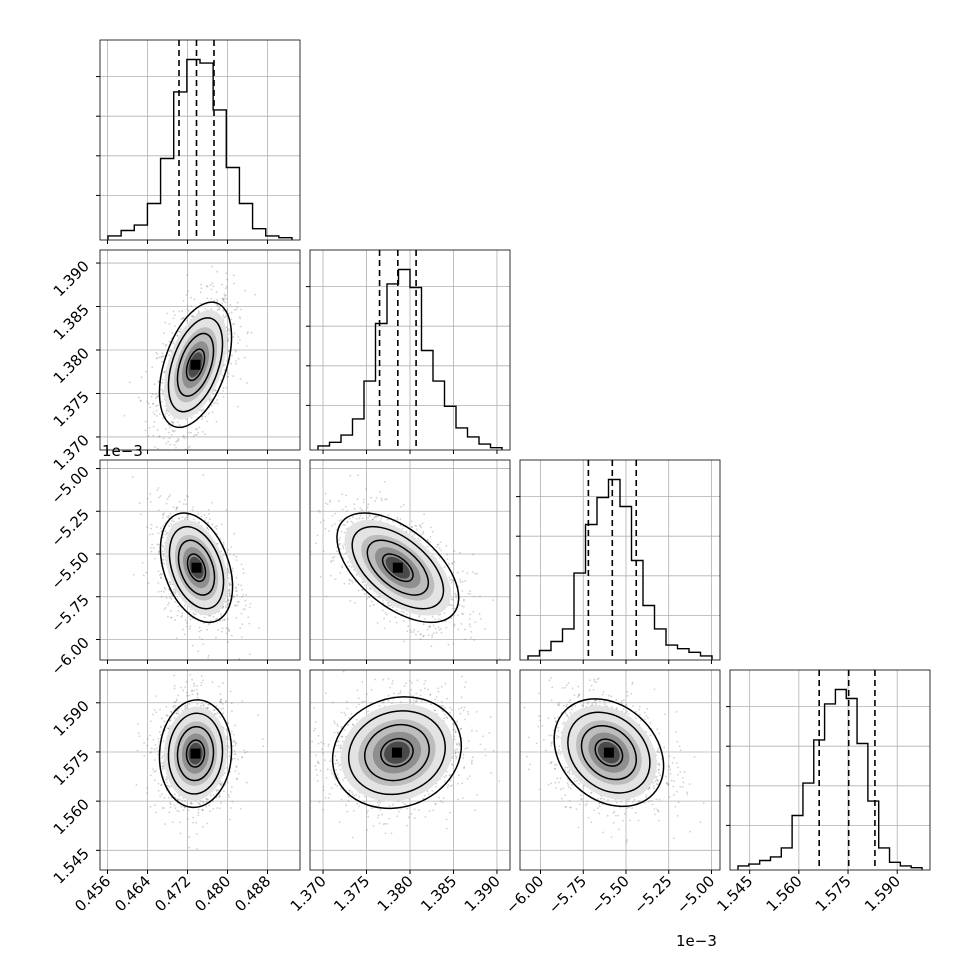 The height and width of the screenshot is (970, 970). What do you see at coordinates (830, 779) in the screenshot?
I see `histogram-step` at bounding box center [830, 779].